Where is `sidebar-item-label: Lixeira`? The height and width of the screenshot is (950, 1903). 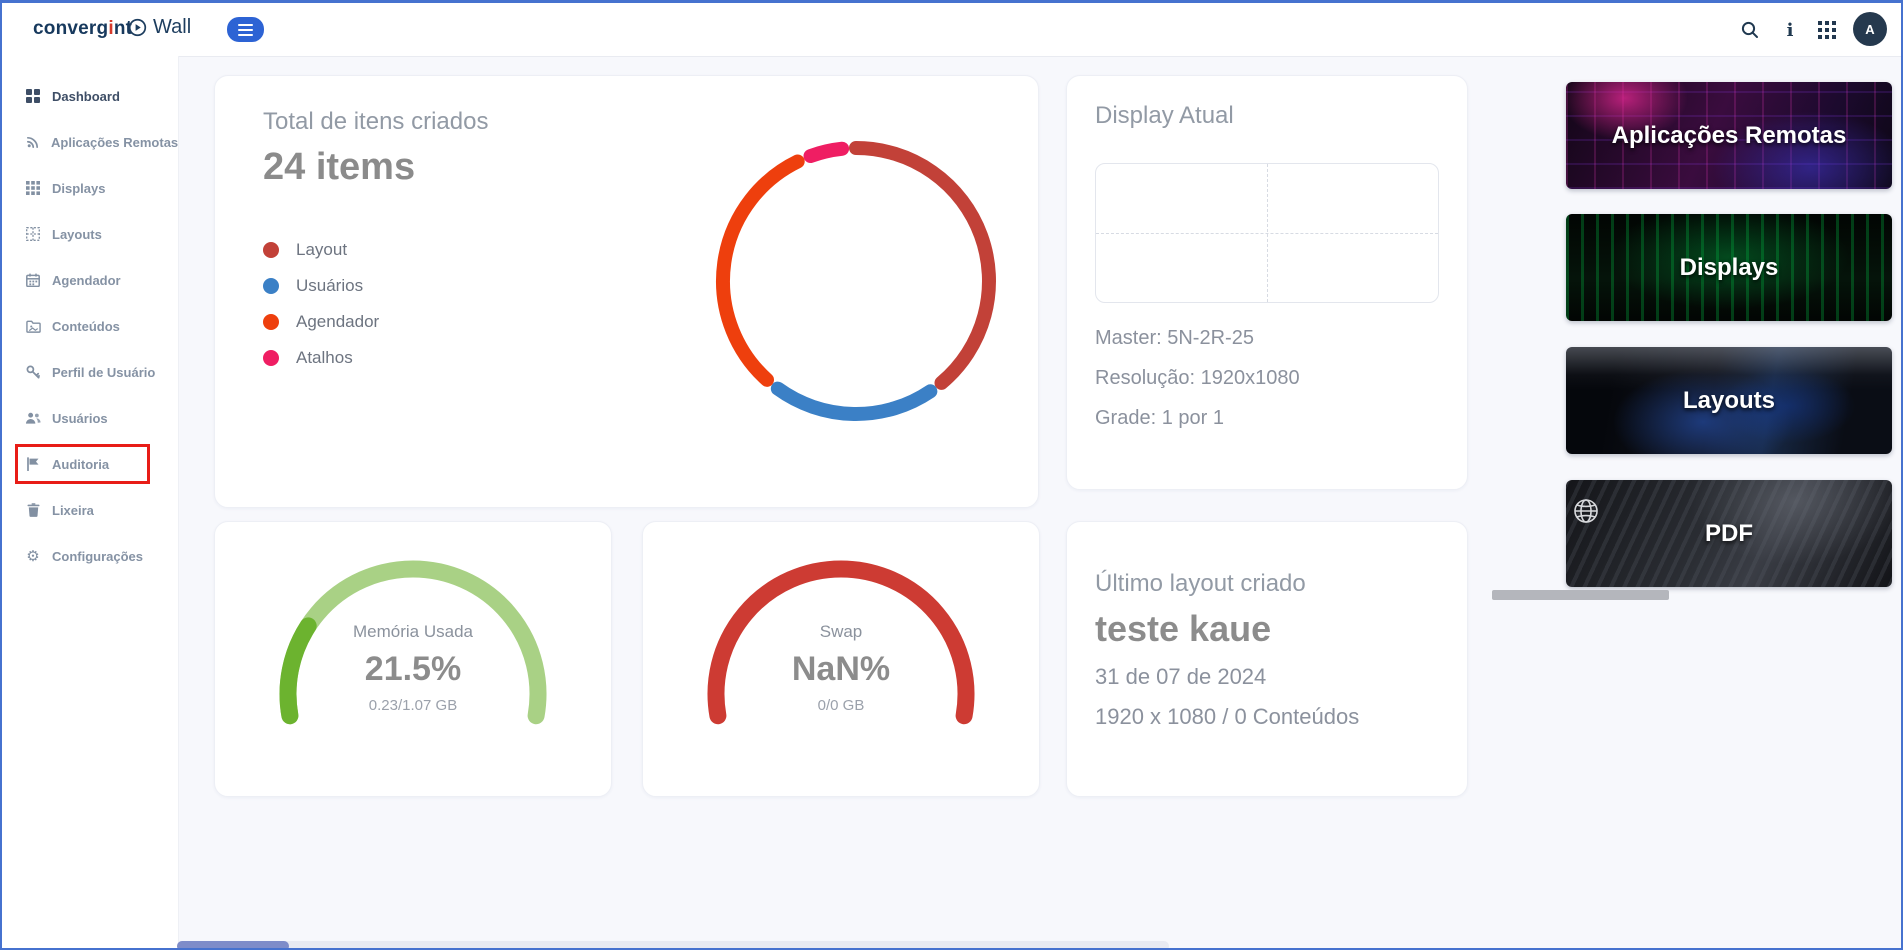
sidebar-item-label: Lixeira is located at coordinates (73, 510).